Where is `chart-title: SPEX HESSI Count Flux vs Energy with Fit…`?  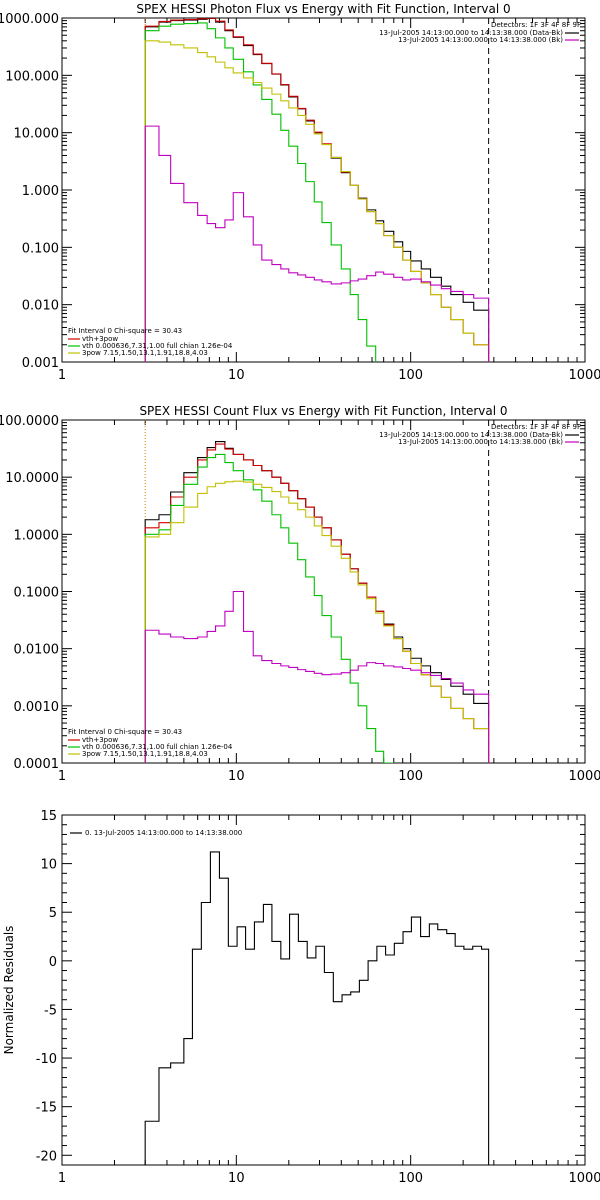
chart-title: SPEX HESSI Count Flux vs Energy with Fit… is located at coordinates (323, 411).